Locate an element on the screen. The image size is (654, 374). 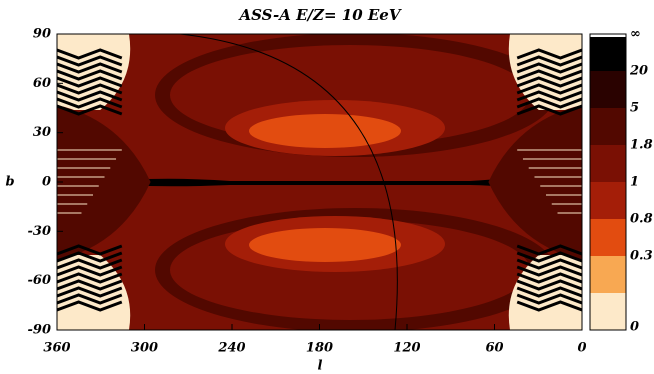
x-tick-label: 0 is located at coordinates (581, 348).